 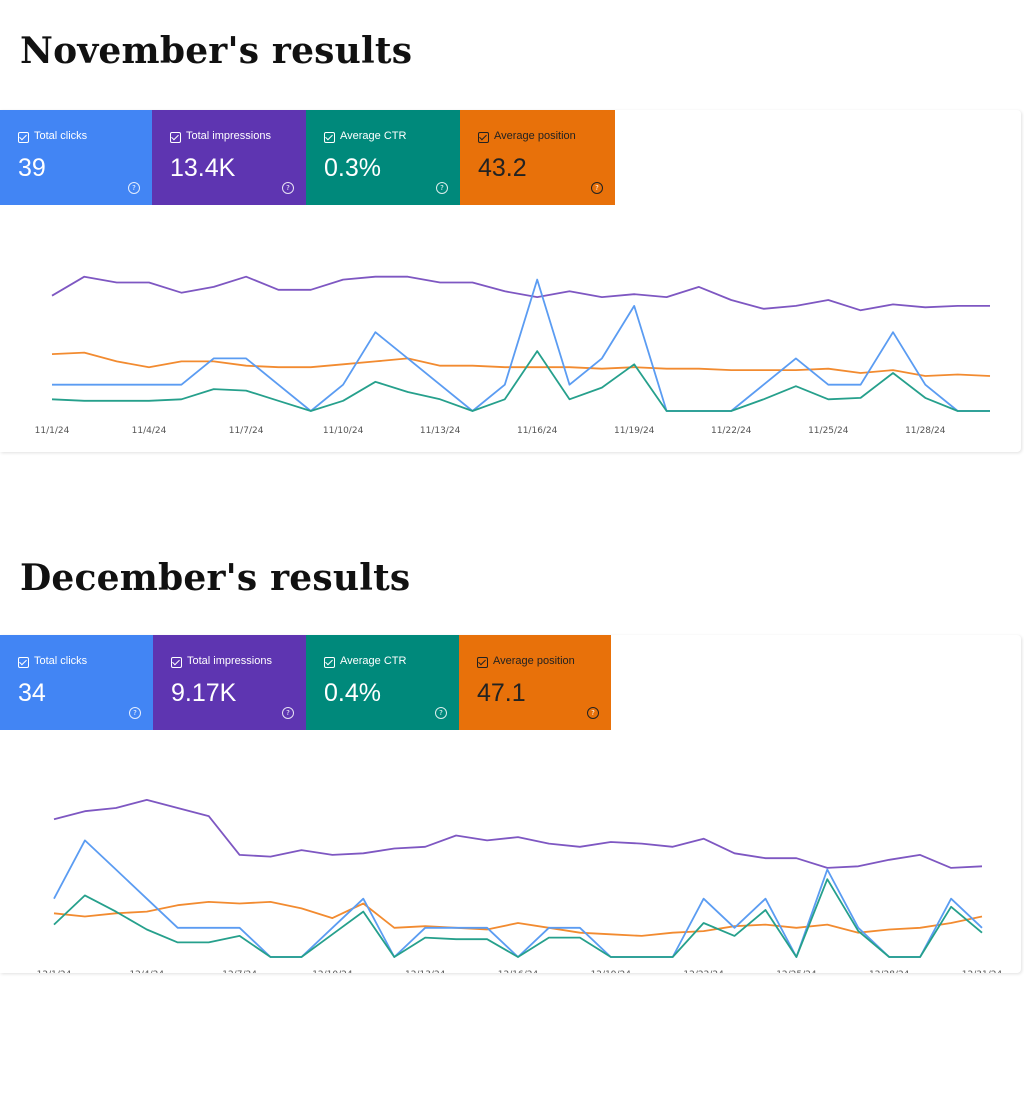 What do you see at coordinates (76, 157) in the screenshot?
I see `total-clicks-card: Total clicks 39 ?` at bounding box center [76, 157].